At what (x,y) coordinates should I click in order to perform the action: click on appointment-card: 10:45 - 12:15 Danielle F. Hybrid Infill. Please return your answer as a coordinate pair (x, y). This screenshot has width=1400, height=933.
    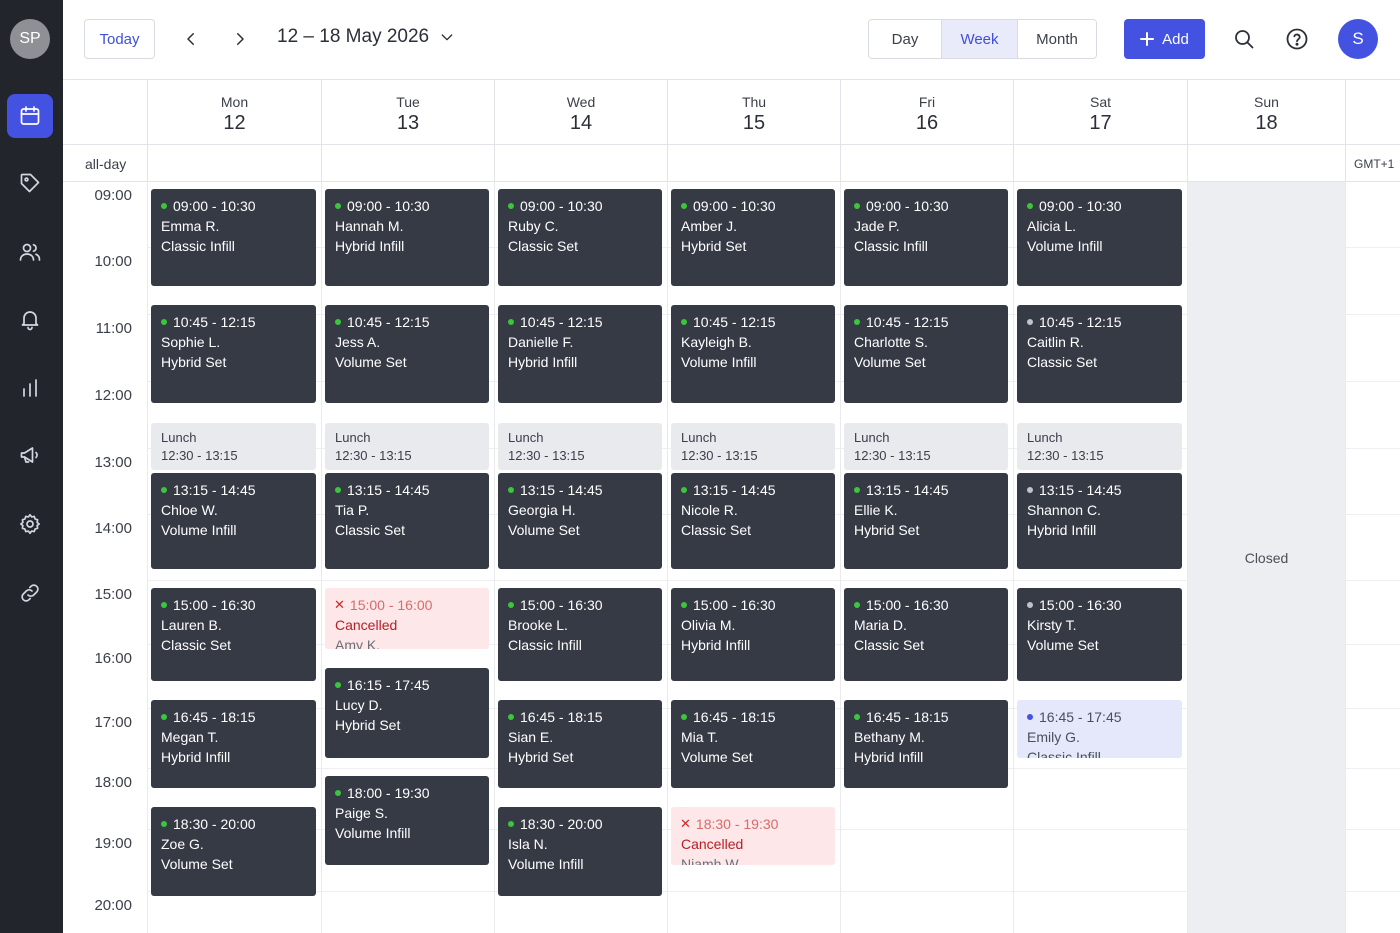
    Looking at the image, I should click on (580, 354).